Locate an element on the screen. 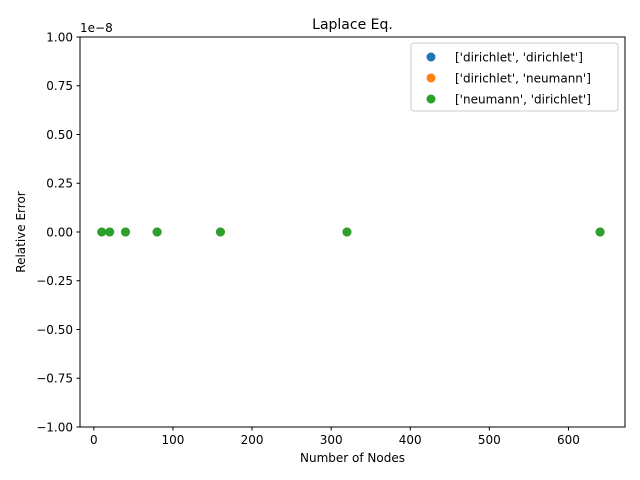 The height and width of the screenshot is (480, 640). y-tick-label: 0.75 is located at coordinates (59, 86).